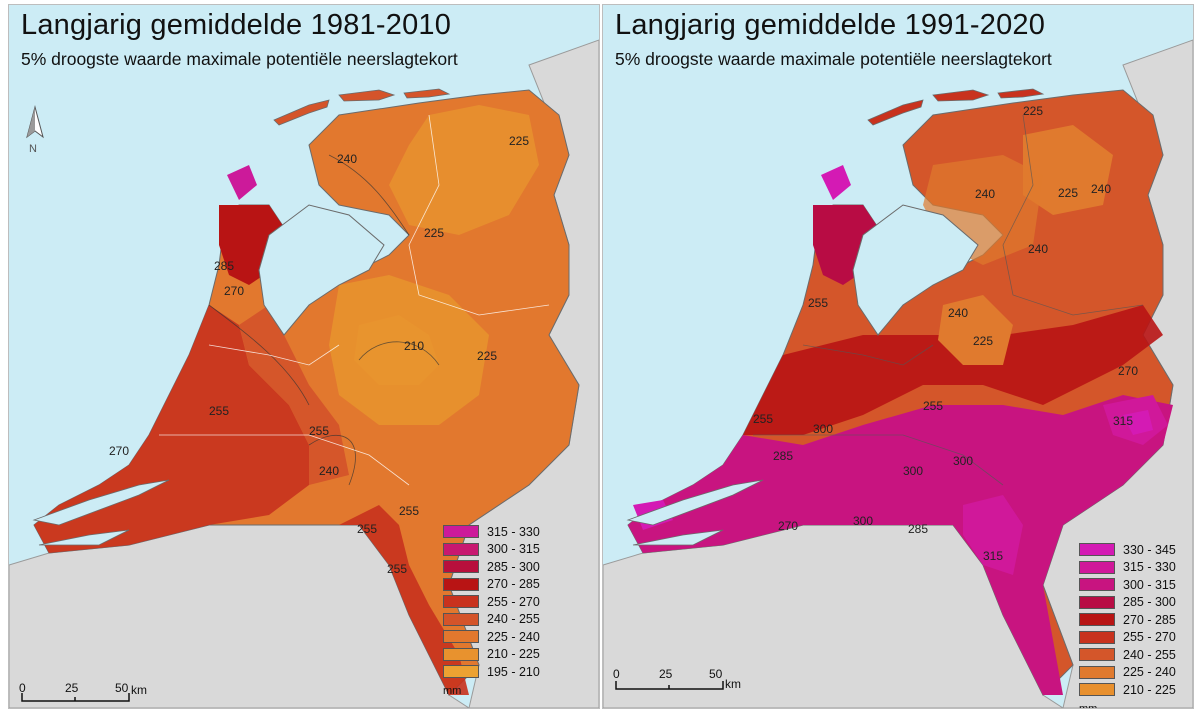 The height and width of the screenshot is (713, 1200). Describe the element at coordinates (993, 556) in the screenshot. I see `contour-label: 315` at that location.